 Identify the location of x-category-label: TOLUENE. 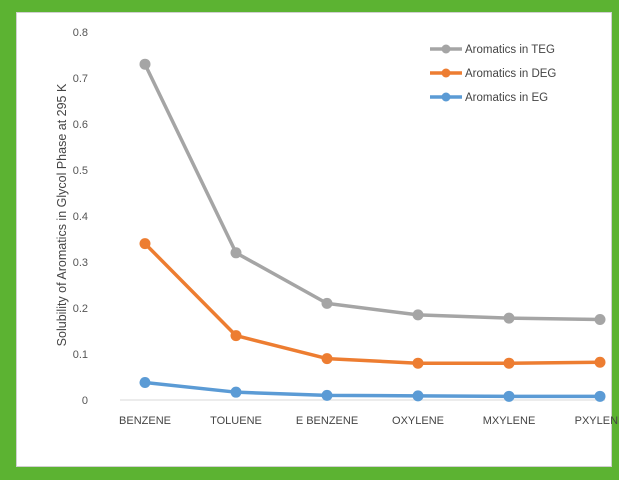
(236, 421).